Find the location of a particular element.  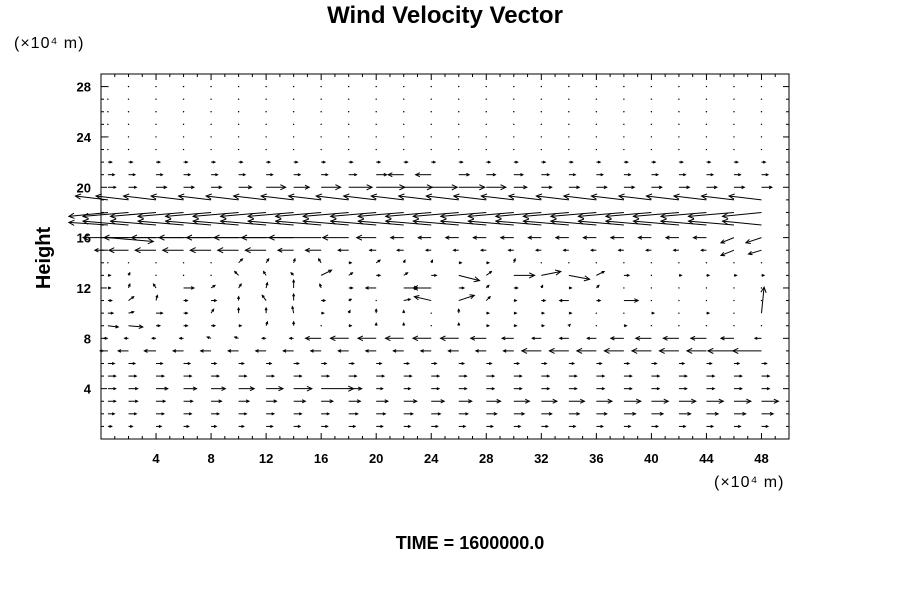

x-tick-label: 44 is located at coordinates (706, 458).